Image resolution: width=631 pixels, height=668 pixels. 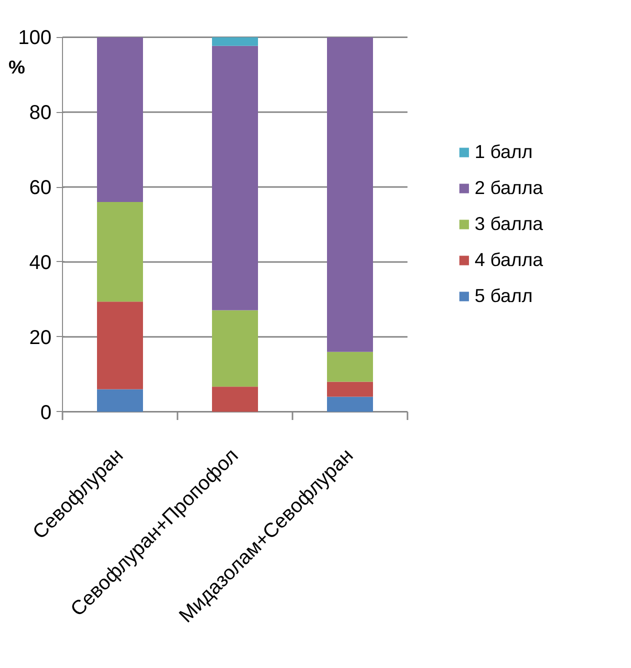 What do you see at coordinates (40, 188) in the screenshot?
I see `y-tick-label: 60` at bounding box center [40, 188].